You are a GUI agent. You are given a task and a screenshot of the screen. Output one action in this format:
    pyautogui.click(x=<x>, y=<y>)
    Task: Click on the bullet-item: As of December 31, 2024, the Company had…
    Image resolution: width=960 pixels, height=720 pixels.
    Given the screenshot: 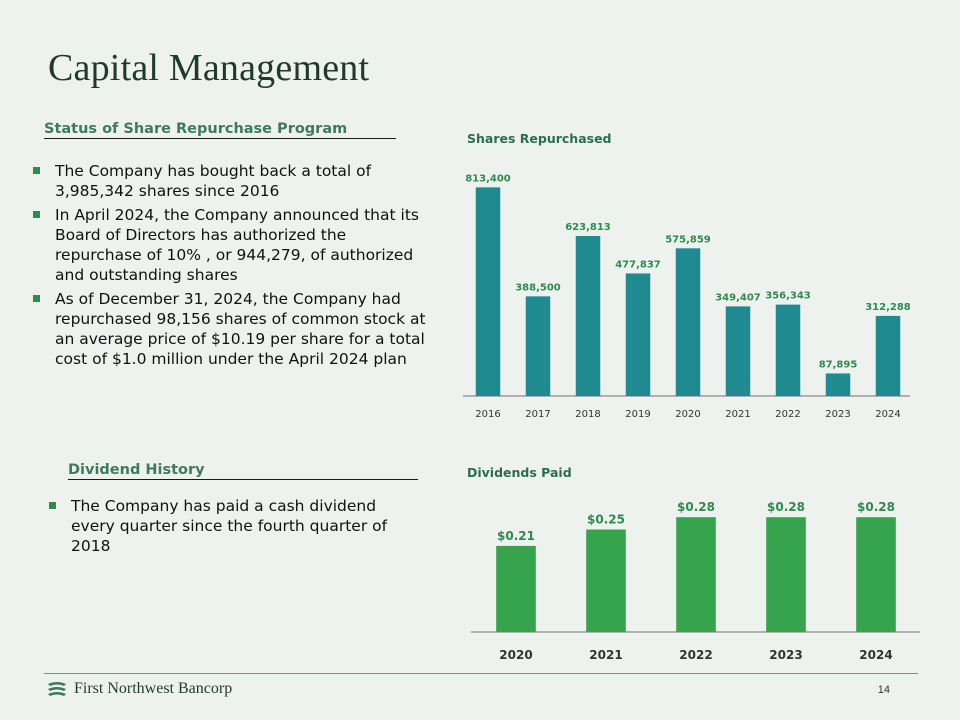 What is the action you would take?
    pyautogui.click(x=233, y=329)
    